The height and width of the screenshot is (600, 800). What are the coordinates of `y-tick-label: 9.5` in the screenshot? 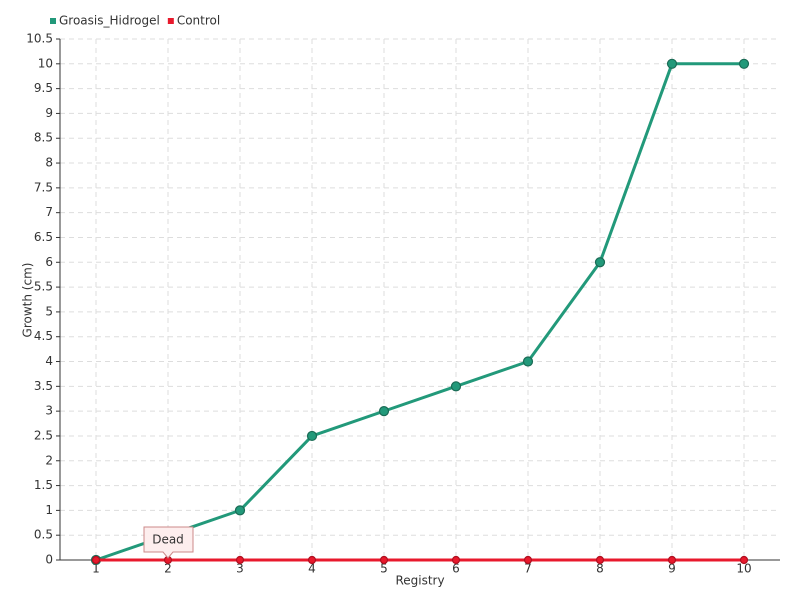 It's located at (43, 88).